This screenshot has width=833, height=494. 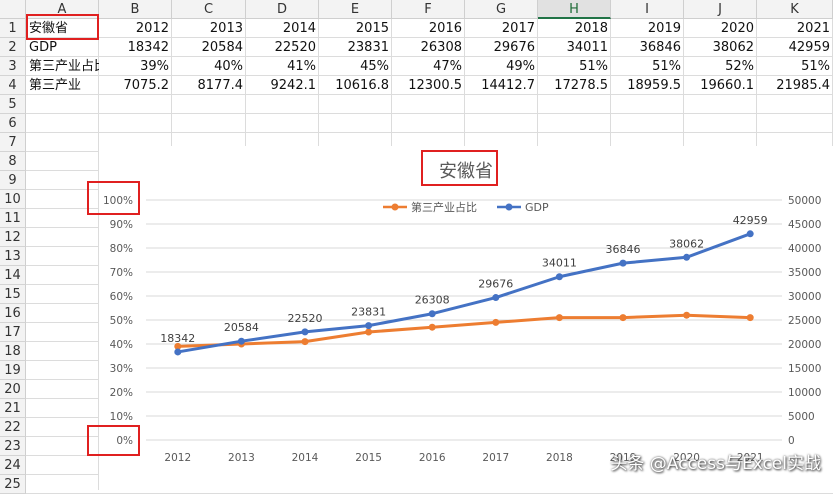 What do you see at coordinates (804, 393) in the screenshot?
I see `y-right-tick-label: 10000` at bounding box center [804, 393].